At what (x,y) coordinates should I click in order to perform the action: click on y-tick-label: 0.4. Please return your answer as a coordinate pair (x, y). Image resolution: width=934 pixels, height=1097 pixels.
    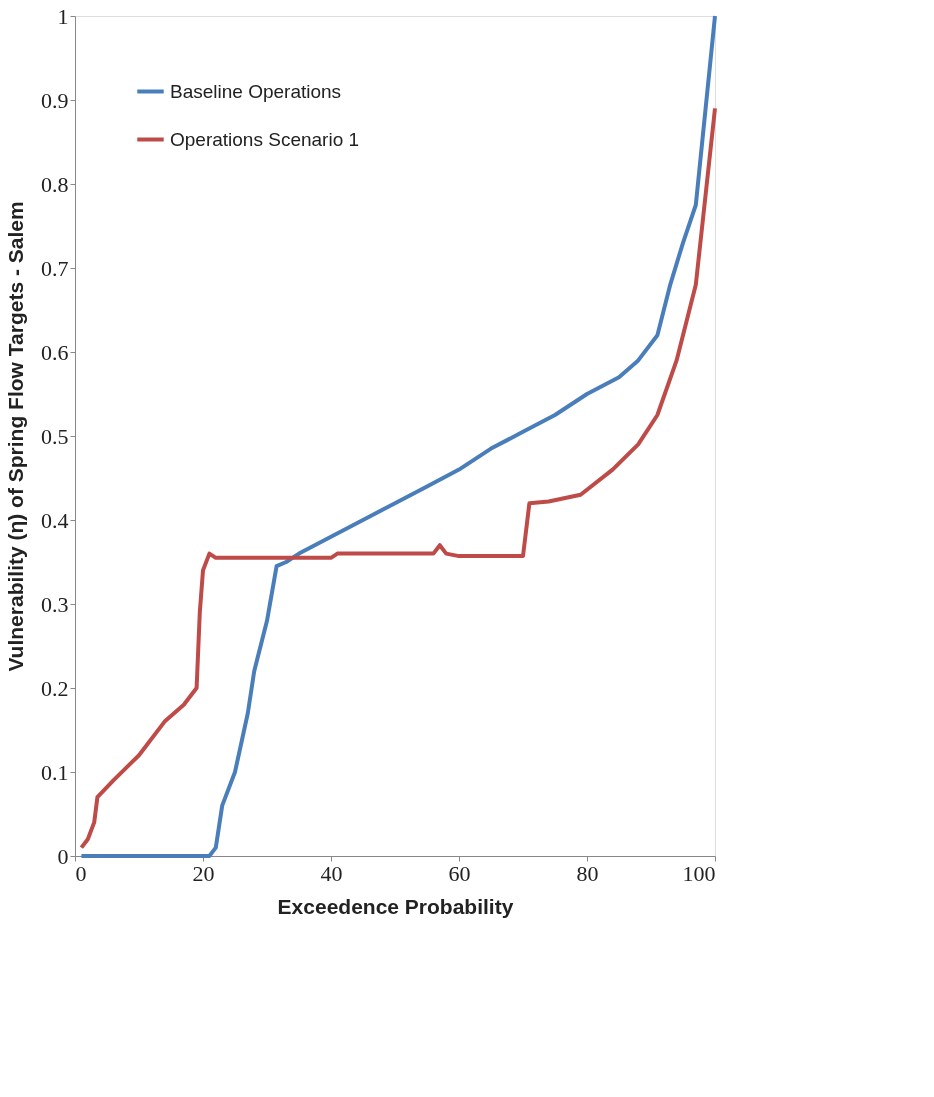
    Looking at the image, I should click on (55, 520).